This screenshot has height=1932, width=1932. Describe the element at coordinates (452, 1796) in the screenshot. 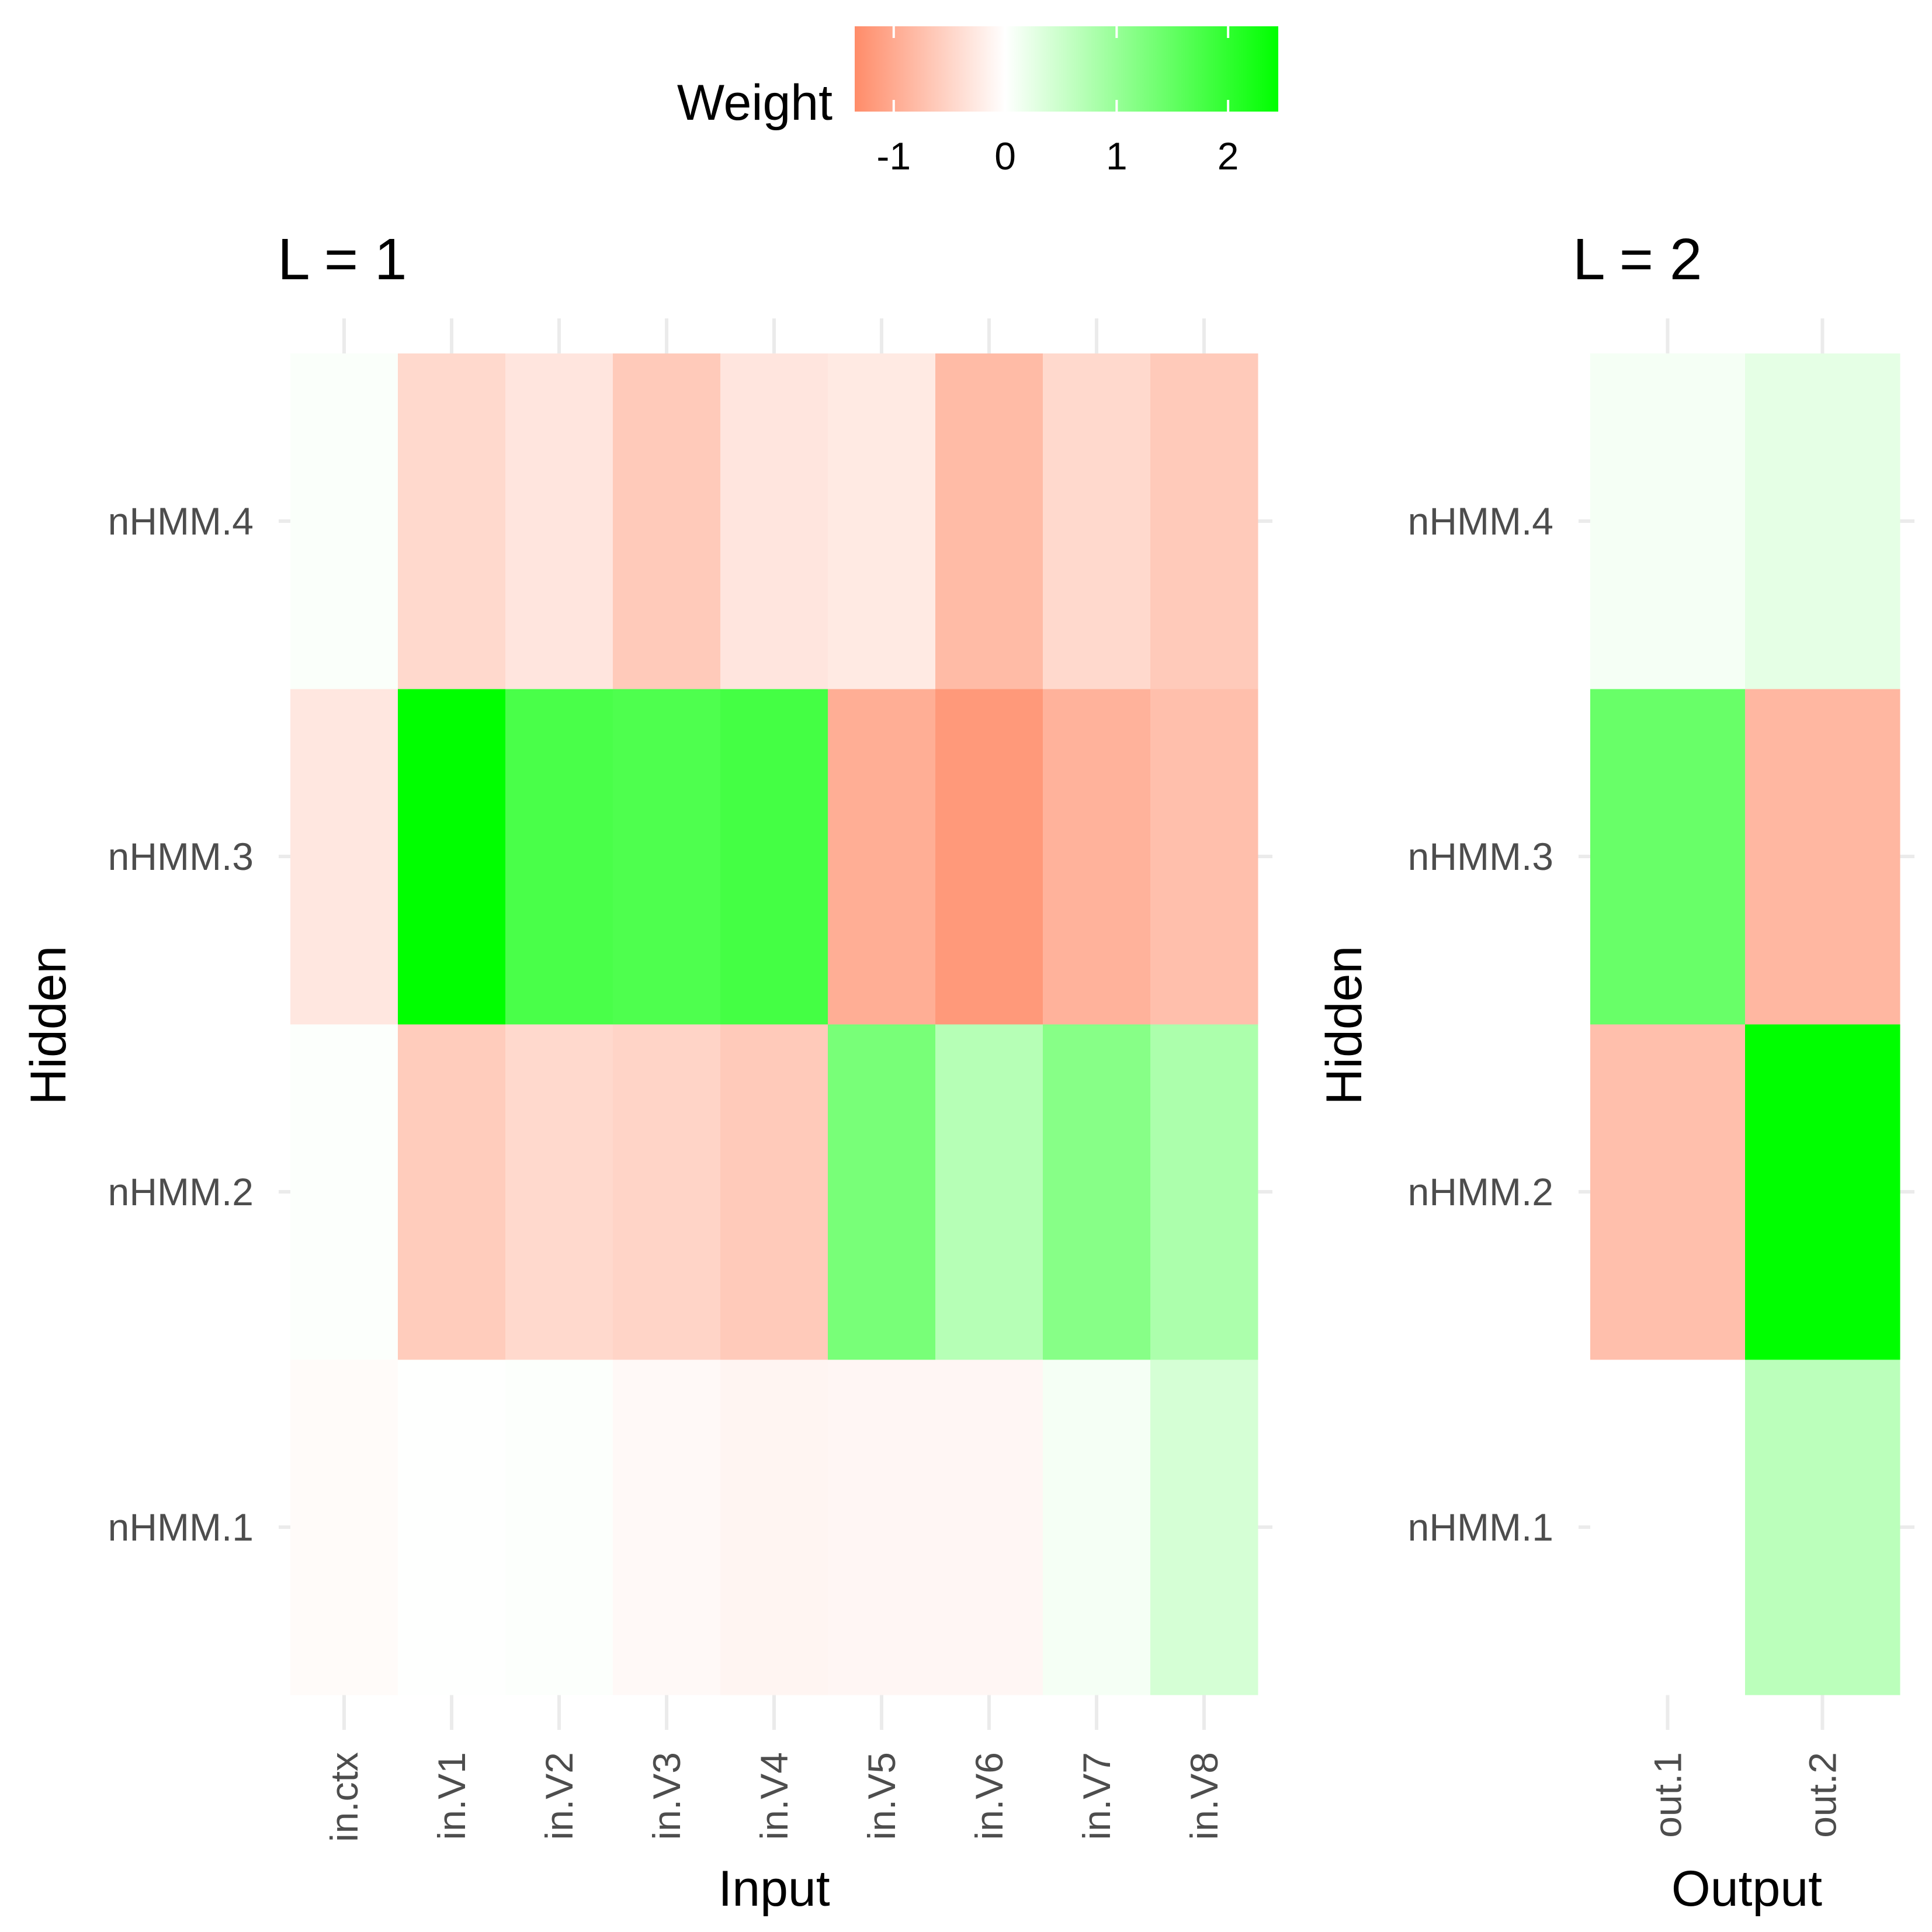

I see `x-tick-label: in.V1` at that location.